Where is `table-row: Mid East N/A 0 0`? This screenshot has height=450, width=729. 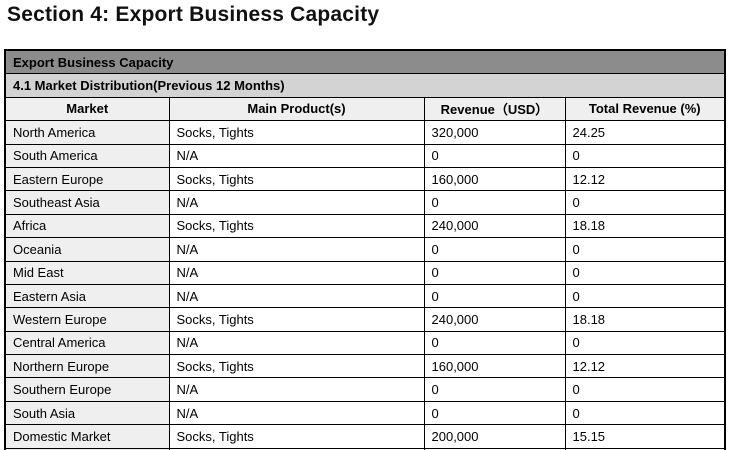
table-row: Mid East N/A 0 0 is located at coordinates (365, 272).